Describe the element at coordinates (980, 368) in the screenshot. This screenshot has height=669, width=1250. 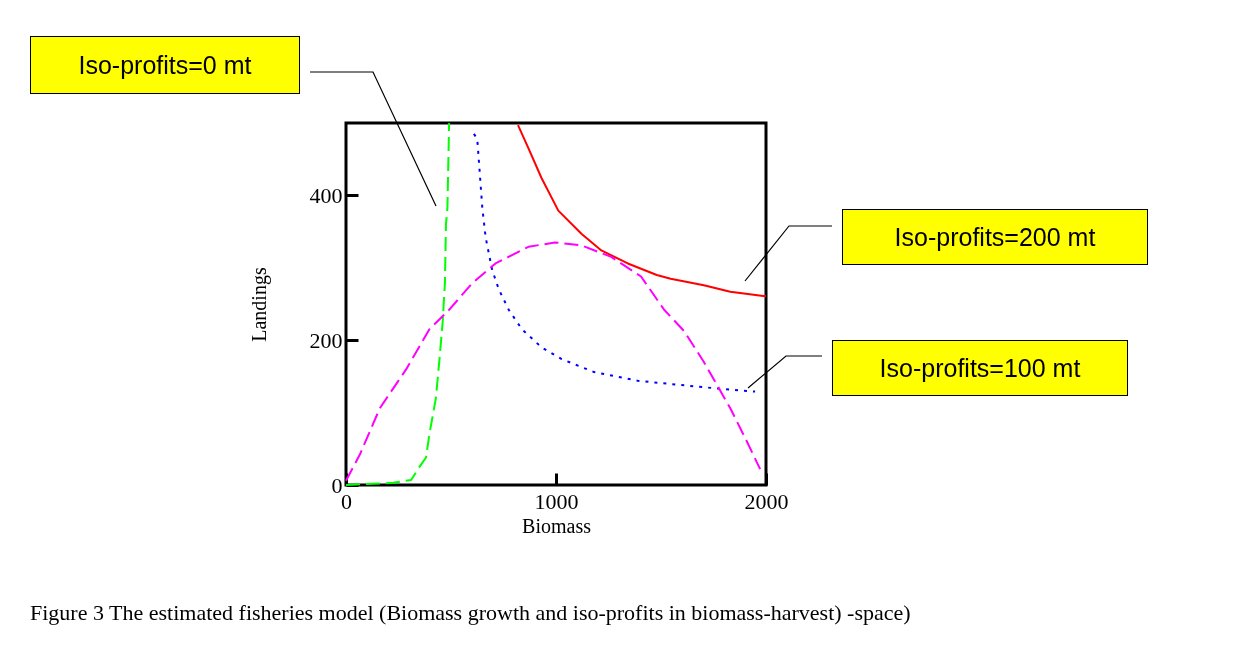
I see `text: Iso-profits=100 mt` at that location.